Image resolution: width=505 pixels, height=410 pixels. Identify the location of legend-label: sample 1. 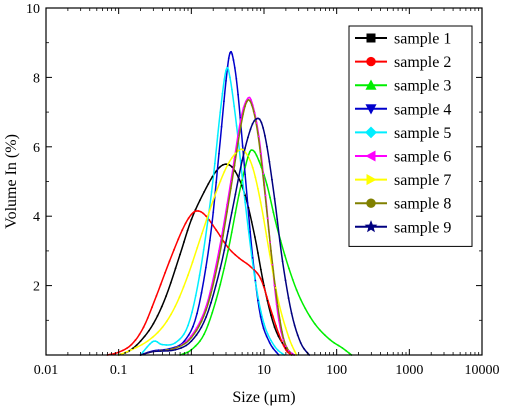
(422, 39).